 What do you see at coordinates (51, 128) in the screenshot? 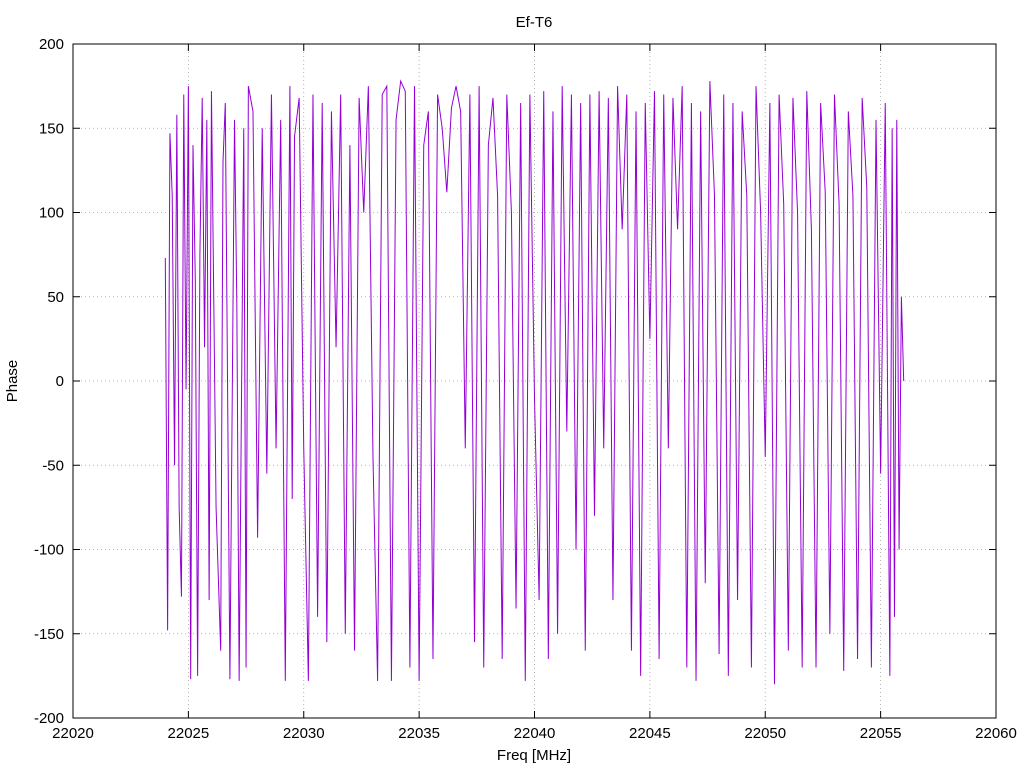
I see `y-tick-label: 150` at bounding box center [51, 128].